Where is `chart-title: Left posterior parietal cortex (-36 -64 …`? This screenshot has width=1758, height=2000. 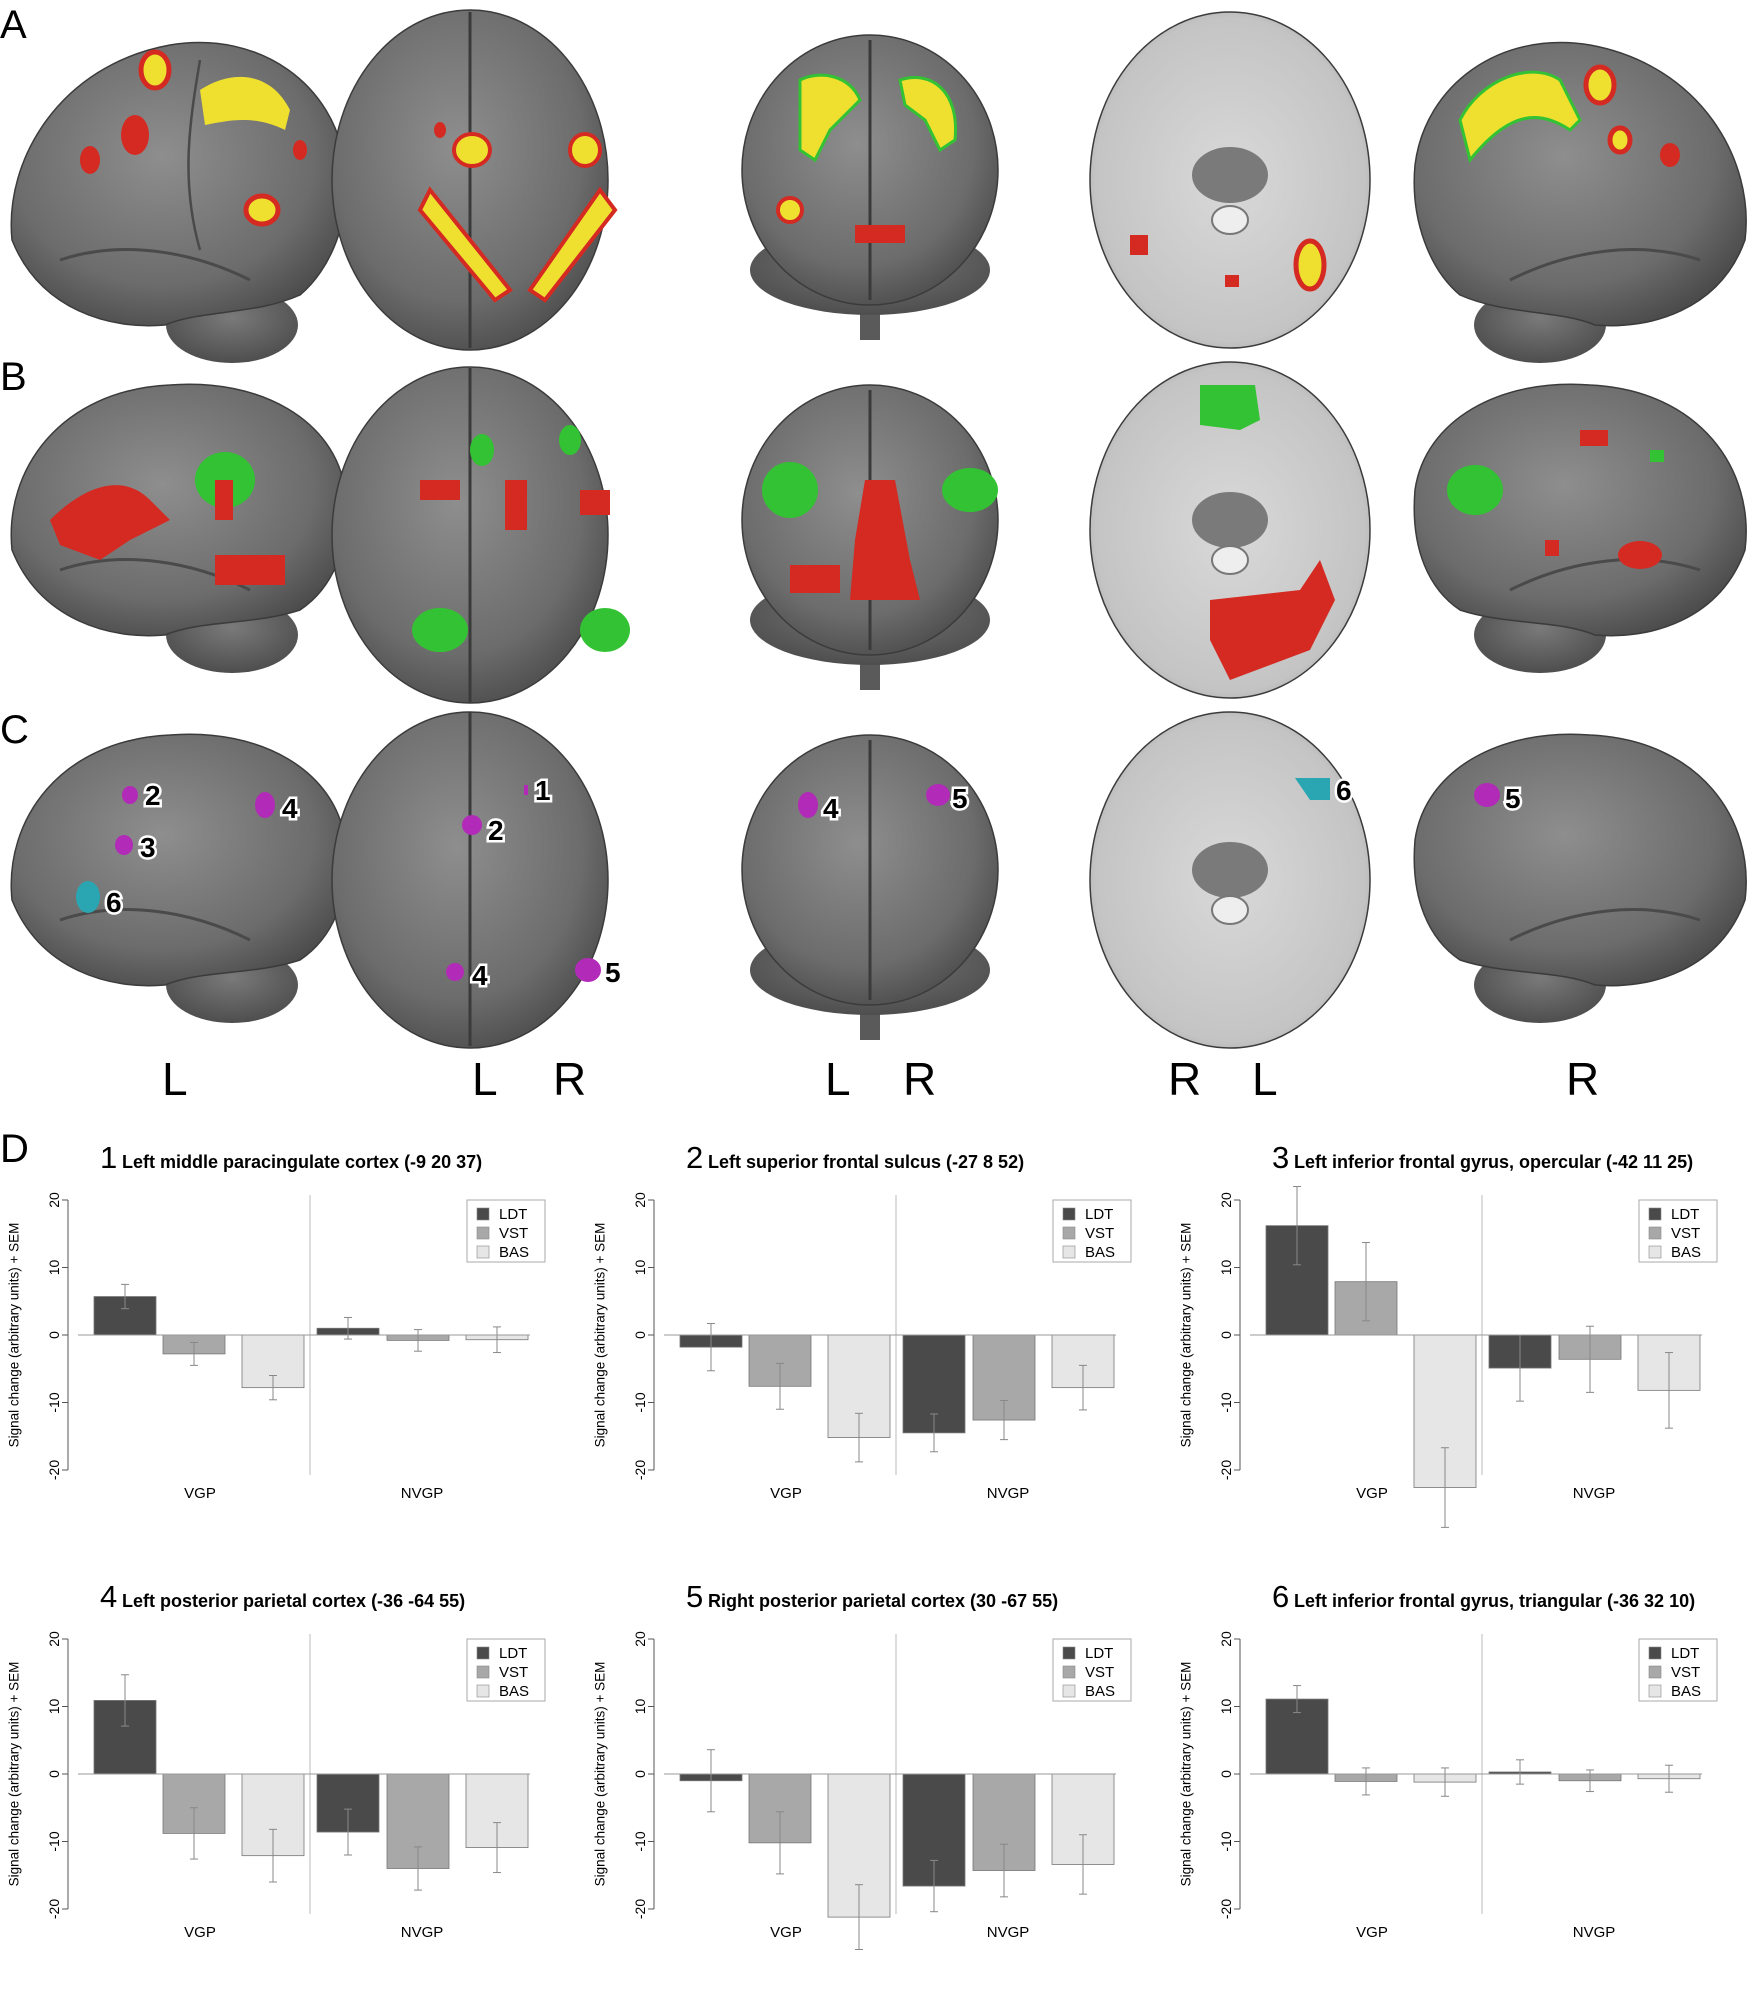
chart-title: Left posterior parietal cortex (-36 -64 … is located at coordinates (293, 1601).